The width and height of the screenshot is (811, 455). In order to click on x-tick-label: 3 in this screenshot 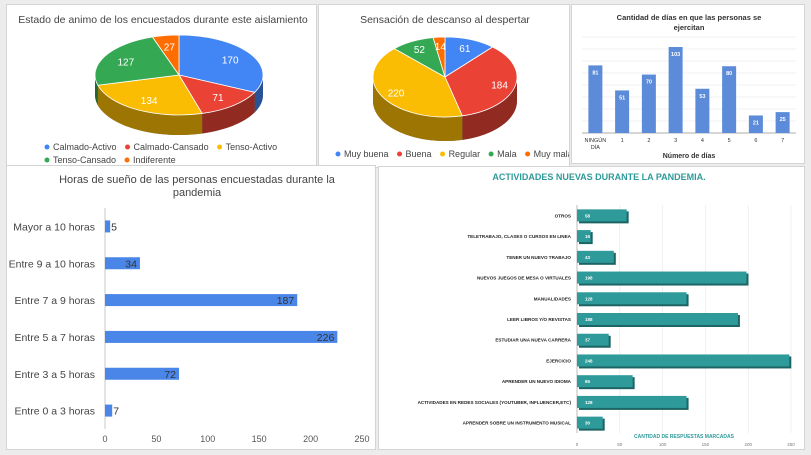, I will do `click(675, 141)`.